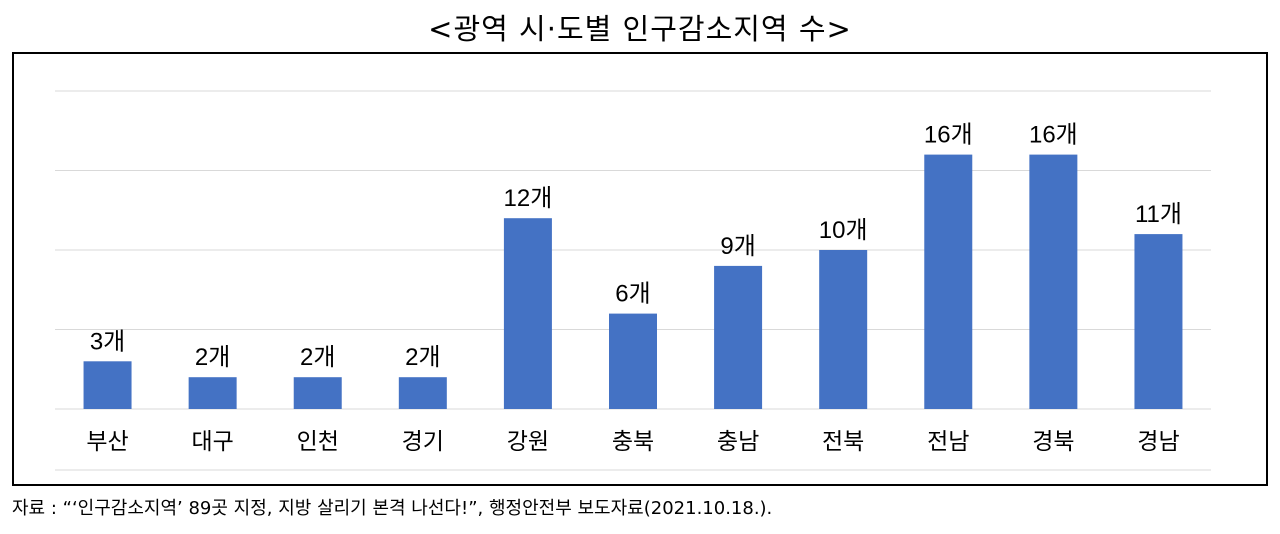 The image size is (1280, 534). Describe the element at coordinates (1158, 442) in the screenshot. I see `category-label-경남: 경남` at that location.